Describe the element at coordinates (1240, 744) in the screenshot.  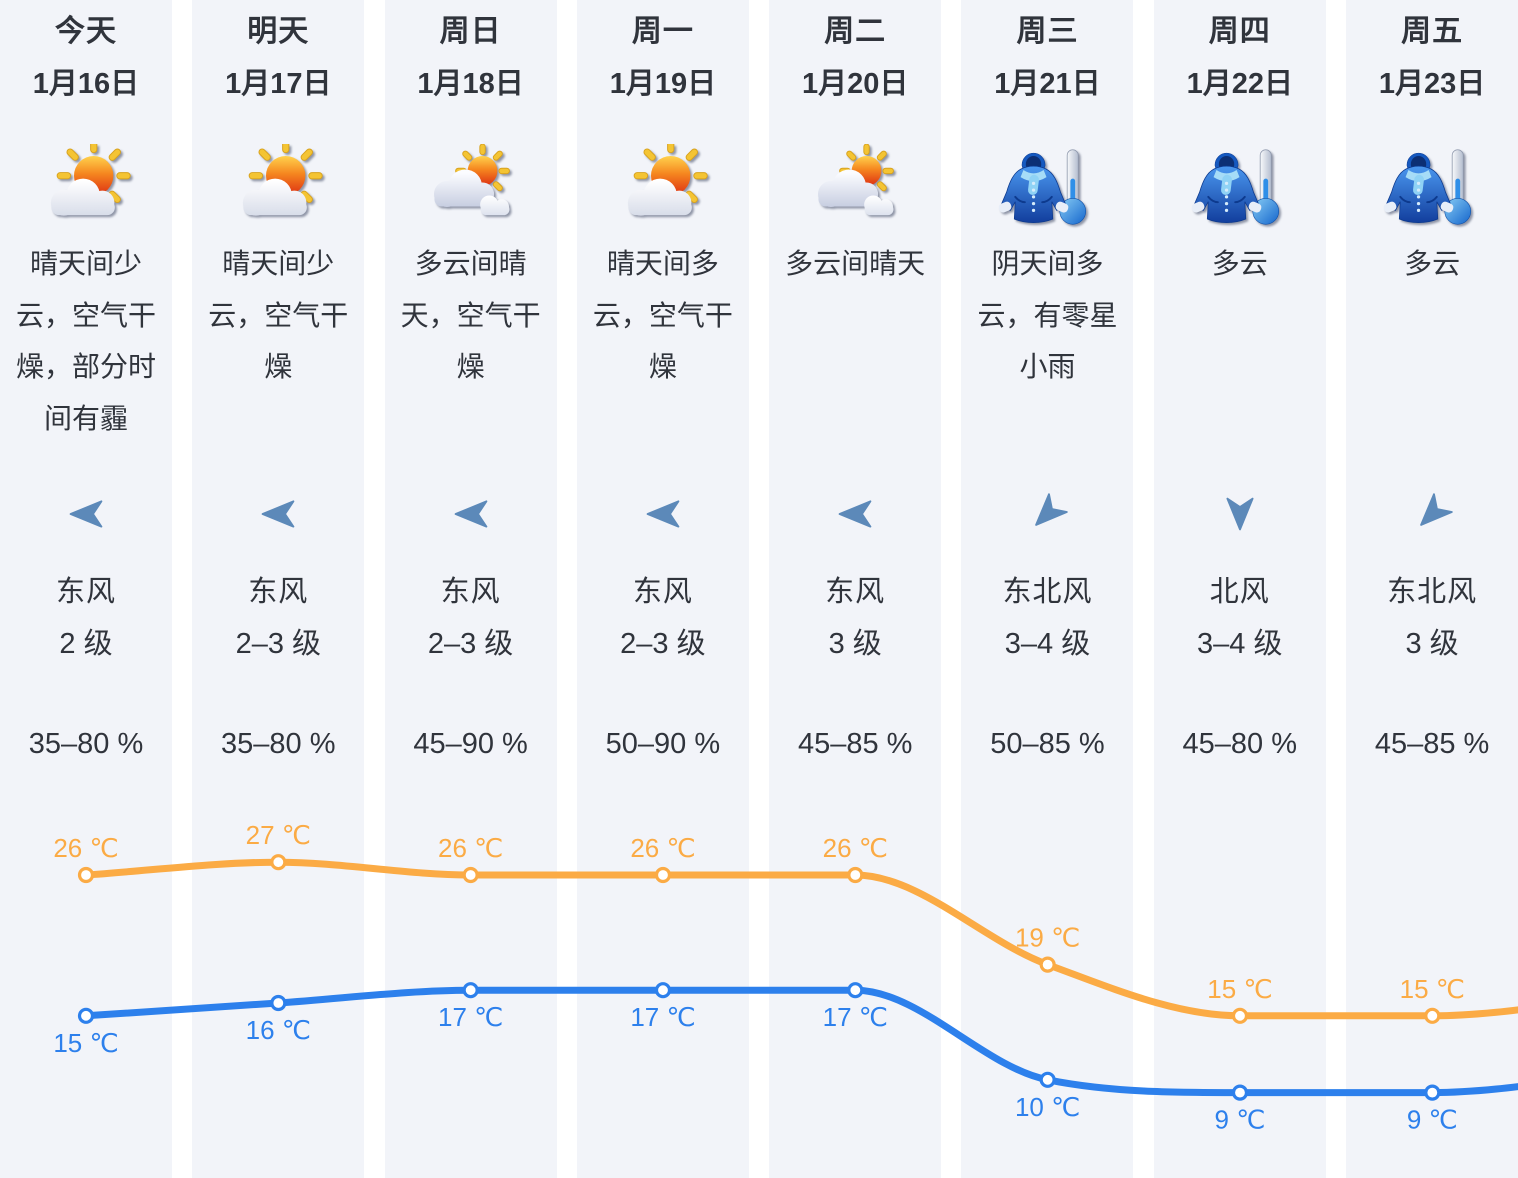
I see `humidity-range: 45–80 %` at that location.